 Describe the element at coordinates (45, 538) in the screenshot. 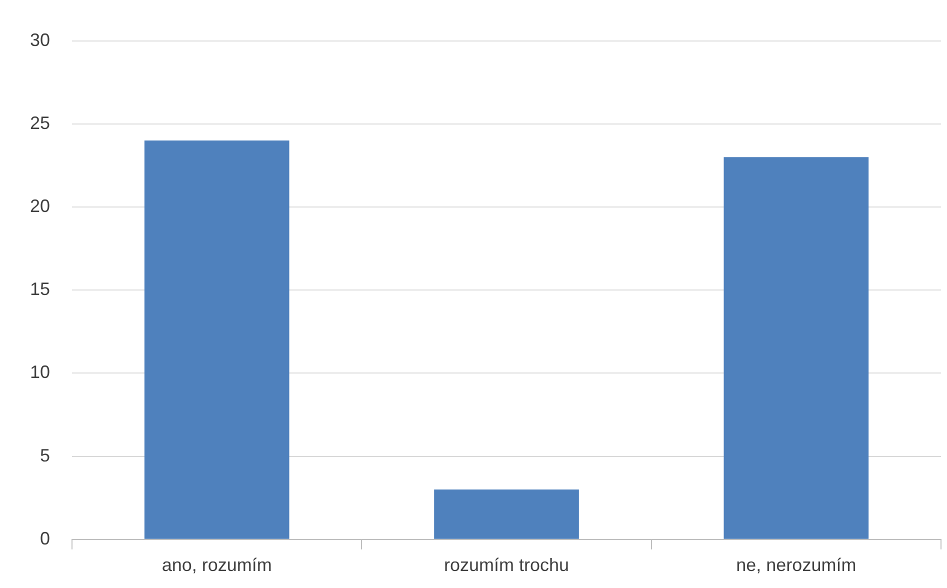

I see `y-tick-label: 0` at that location.